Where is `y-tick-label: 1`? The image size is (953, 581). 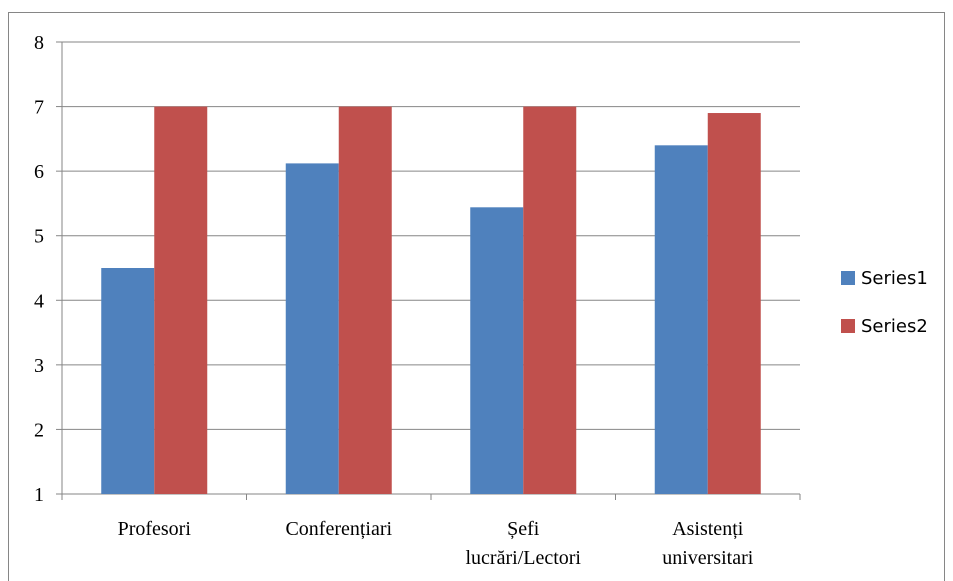 y-tick-label: 1 is located at coordinates (39, 495).